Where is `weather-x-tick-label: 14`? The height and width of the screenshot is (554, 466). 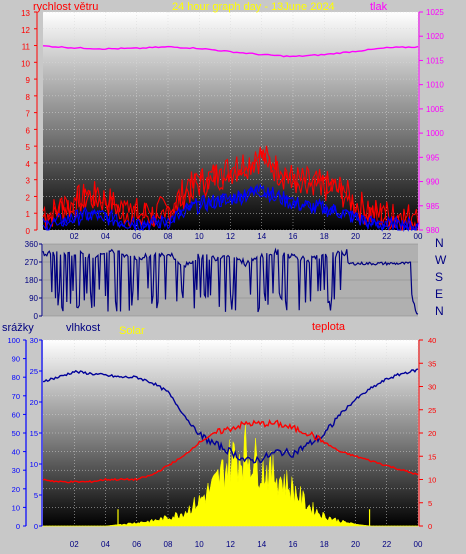
weather-x-tick-label: 14 is located at coordinates (261, 544).